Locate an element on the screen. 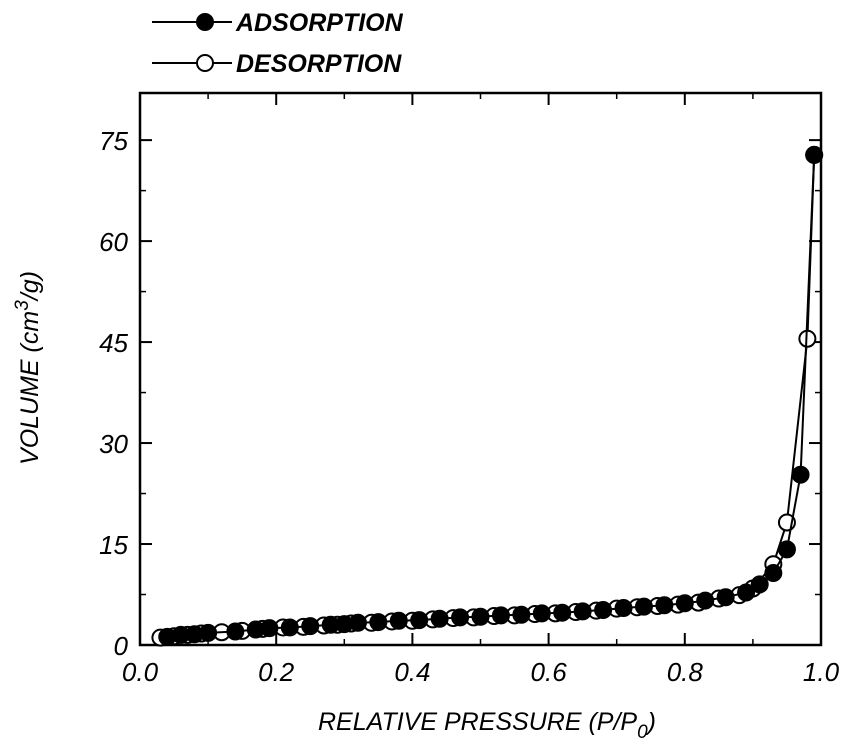 The width and height of the screenshot is (847, 747). y-tick-label: 60 is located at coordinates (113, 242).